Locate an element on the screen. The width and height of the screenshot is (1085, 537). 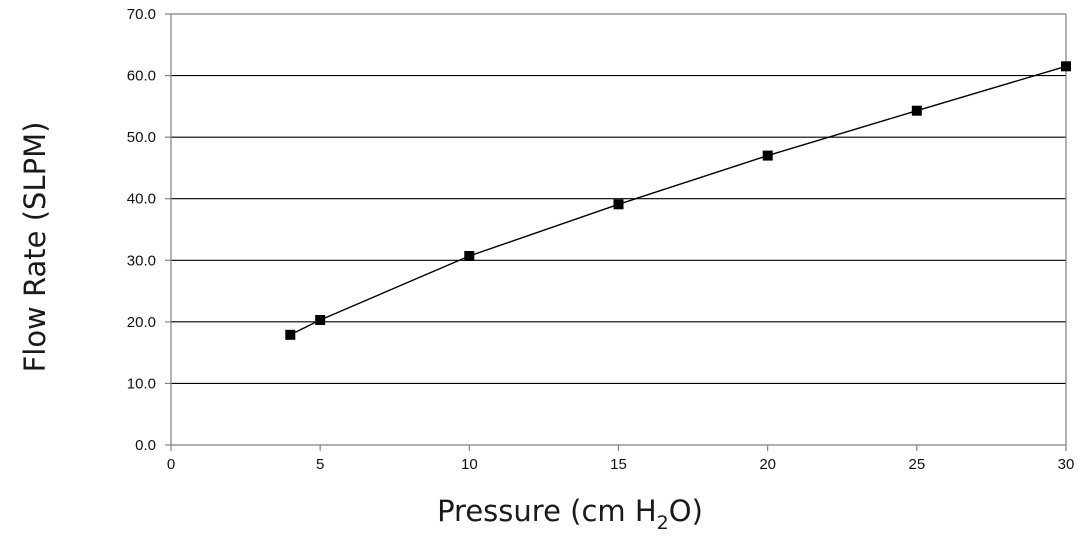
x-axis-title-end: O) is located at coordinates (686, 511).